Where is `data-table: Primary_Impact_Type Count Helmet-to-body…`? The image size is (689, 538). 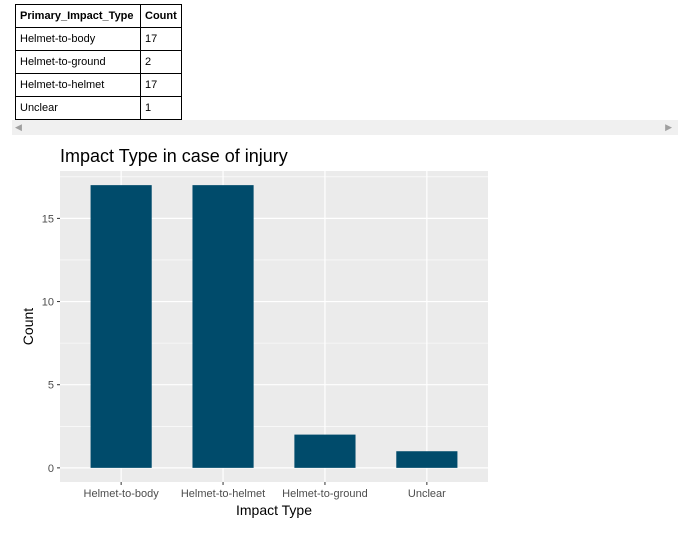
data-table: Primary_Impact_Type Count Helmet-to-body… is located at coordinates (98, 62).